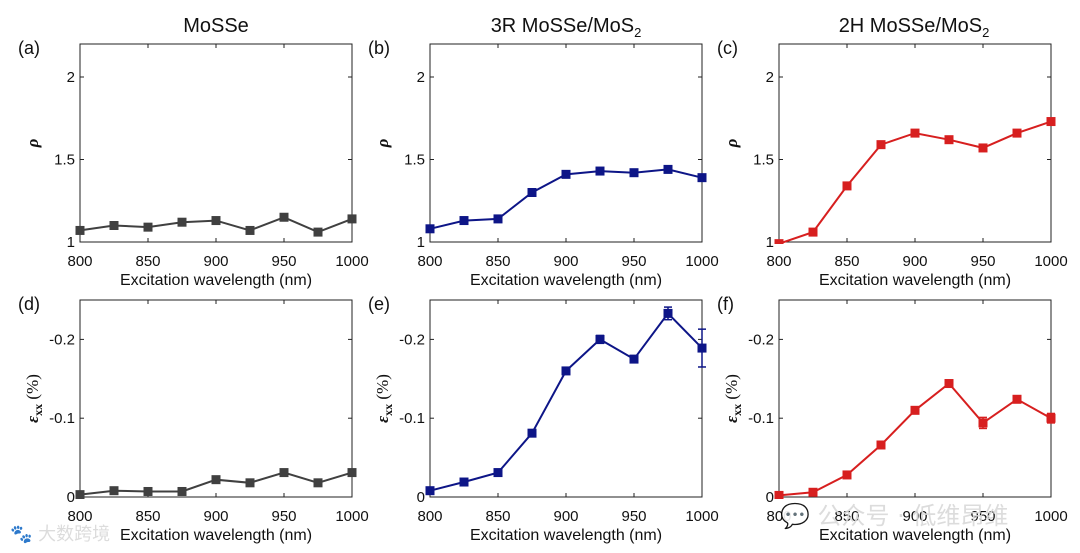 This screenshot has height=553, width=1080. Describe the element at coordinates (566, 27) in the screenshot. I see `column-title-3r: 3R MoSSe/MoS2` at that location.